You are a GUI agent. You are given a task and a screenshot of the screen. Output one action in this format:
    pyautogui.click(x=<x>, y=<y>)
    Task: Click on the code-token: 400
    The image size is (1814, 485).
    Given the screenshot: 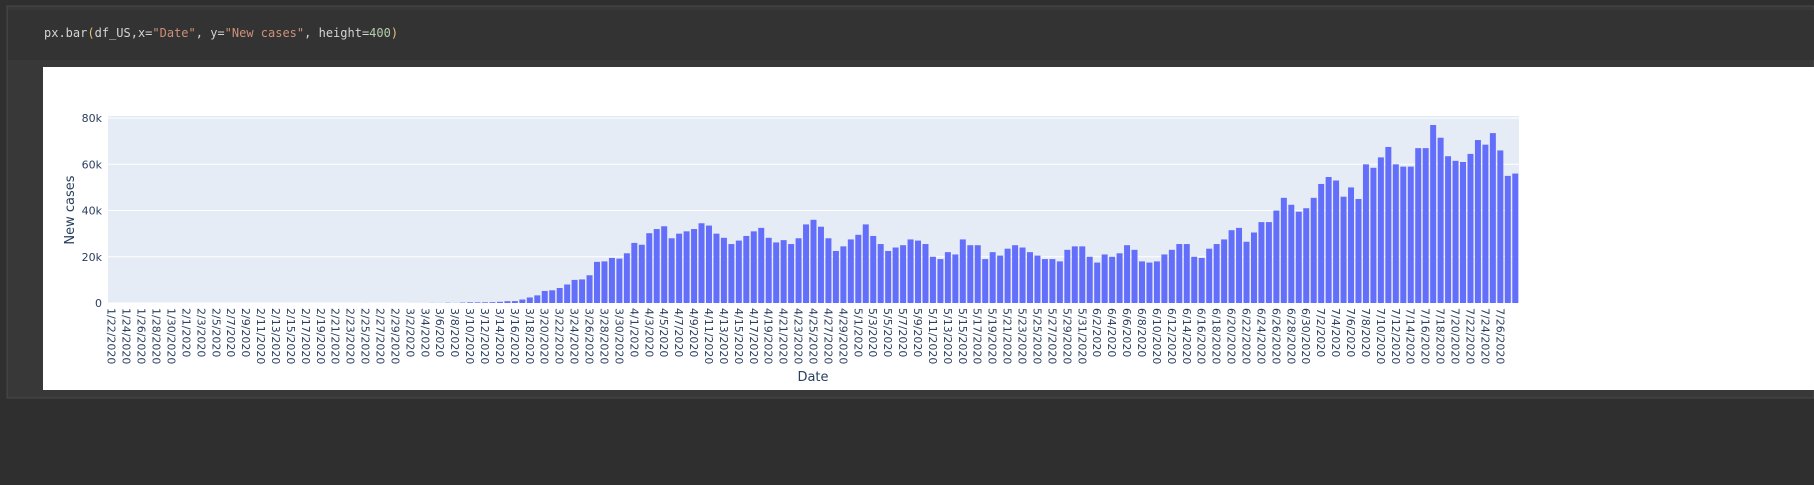 What is the action you would take?
    pyautogui.click(x=380, y=33)
    